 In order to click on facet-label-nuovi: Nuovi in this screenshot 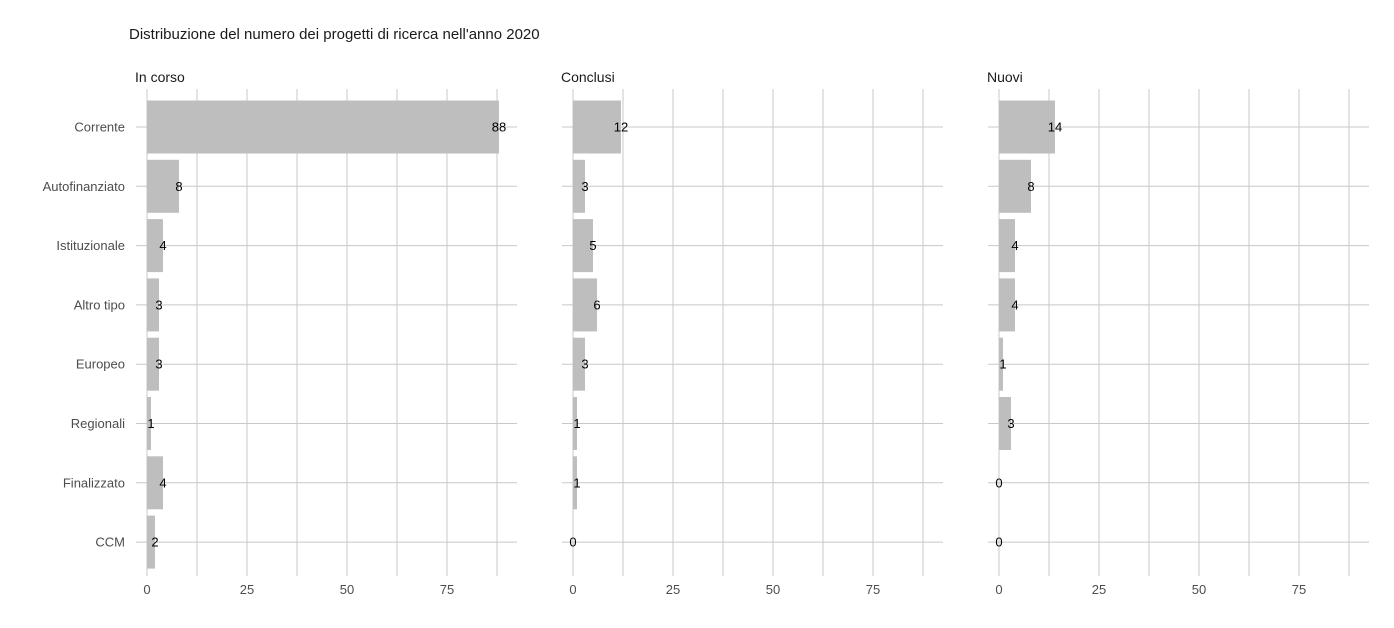, I will do `click(1005, 77)`.